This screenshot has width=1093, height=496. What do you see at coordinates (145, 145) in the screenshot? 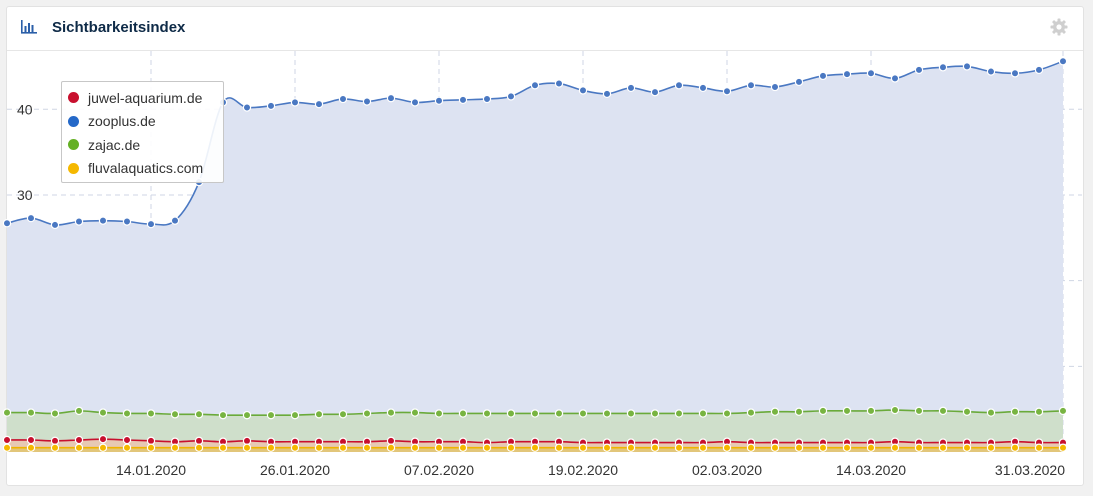
I see `legend-item-zajac: zajac.de` at bounding box center [145, 145].